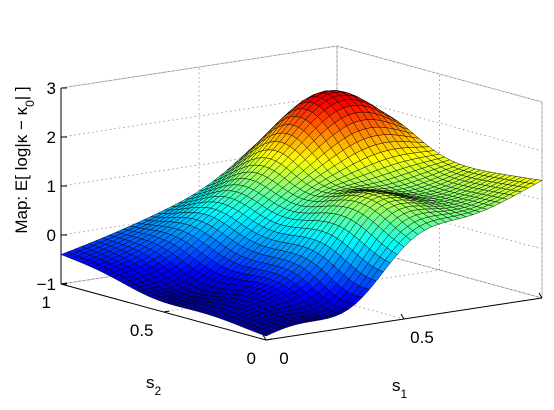 This screenshot has height=410, width=554. I want to click on surface-facet, so click(267, 333).